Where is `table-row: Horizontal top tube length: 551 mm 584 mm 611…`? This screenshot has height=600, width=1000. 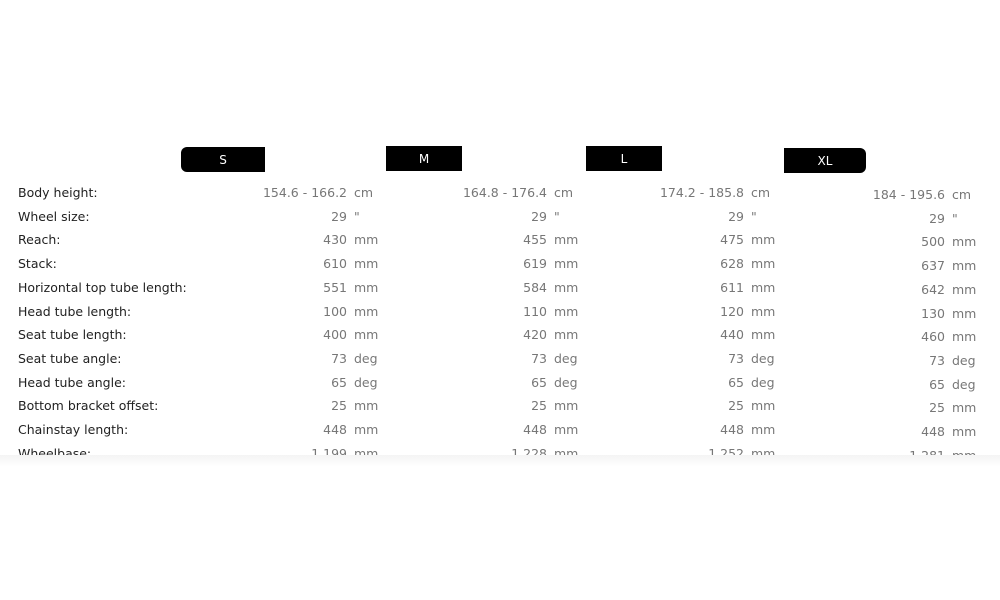
table-row: Horizontal top tube length: 551 mm 584 mm 611… is located at coordinates (500, 290).